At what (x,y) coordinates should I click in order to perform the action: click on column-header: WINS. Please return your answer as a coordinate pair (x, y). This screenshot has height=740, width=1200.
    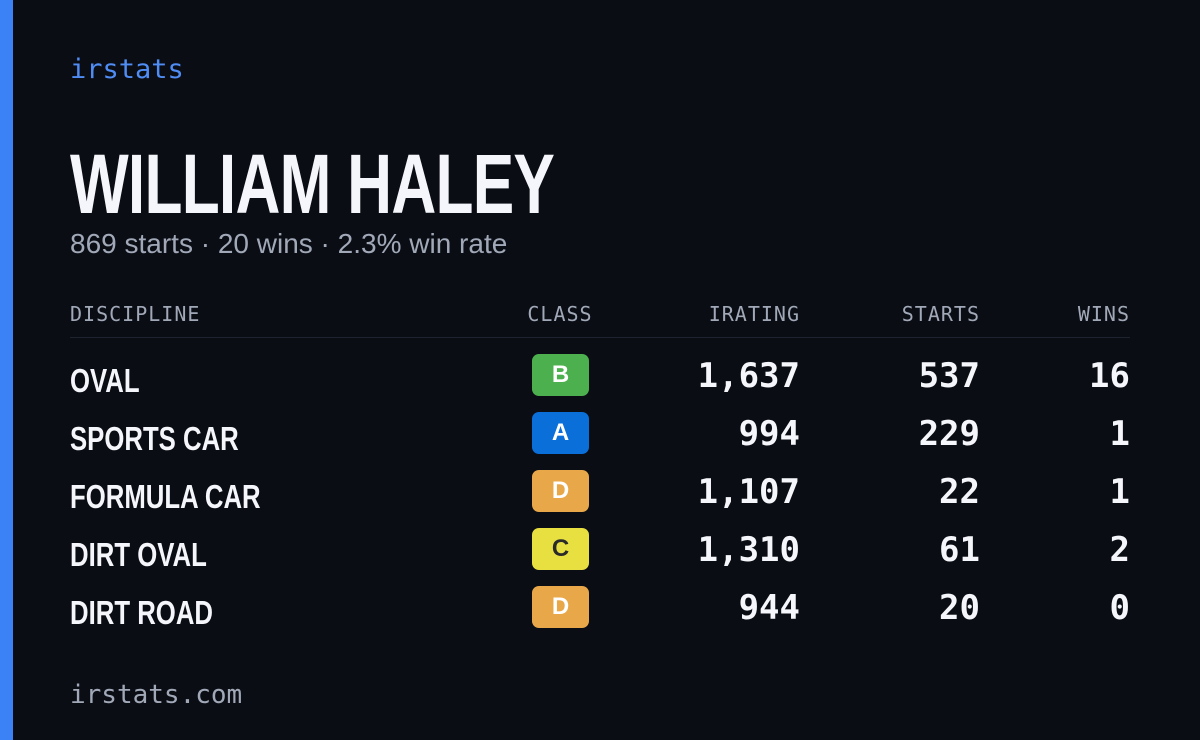
    Looking at the image, I should click on (1103, 314).